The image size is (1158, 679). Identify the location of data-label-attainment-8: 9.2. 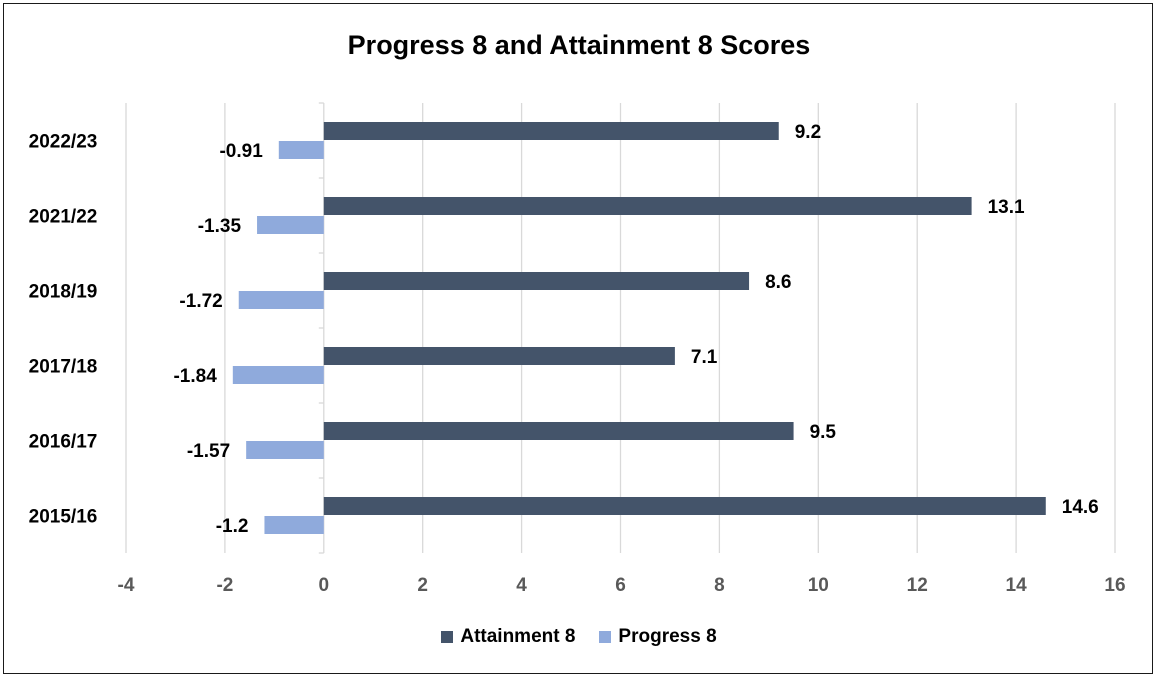
(808, 132).